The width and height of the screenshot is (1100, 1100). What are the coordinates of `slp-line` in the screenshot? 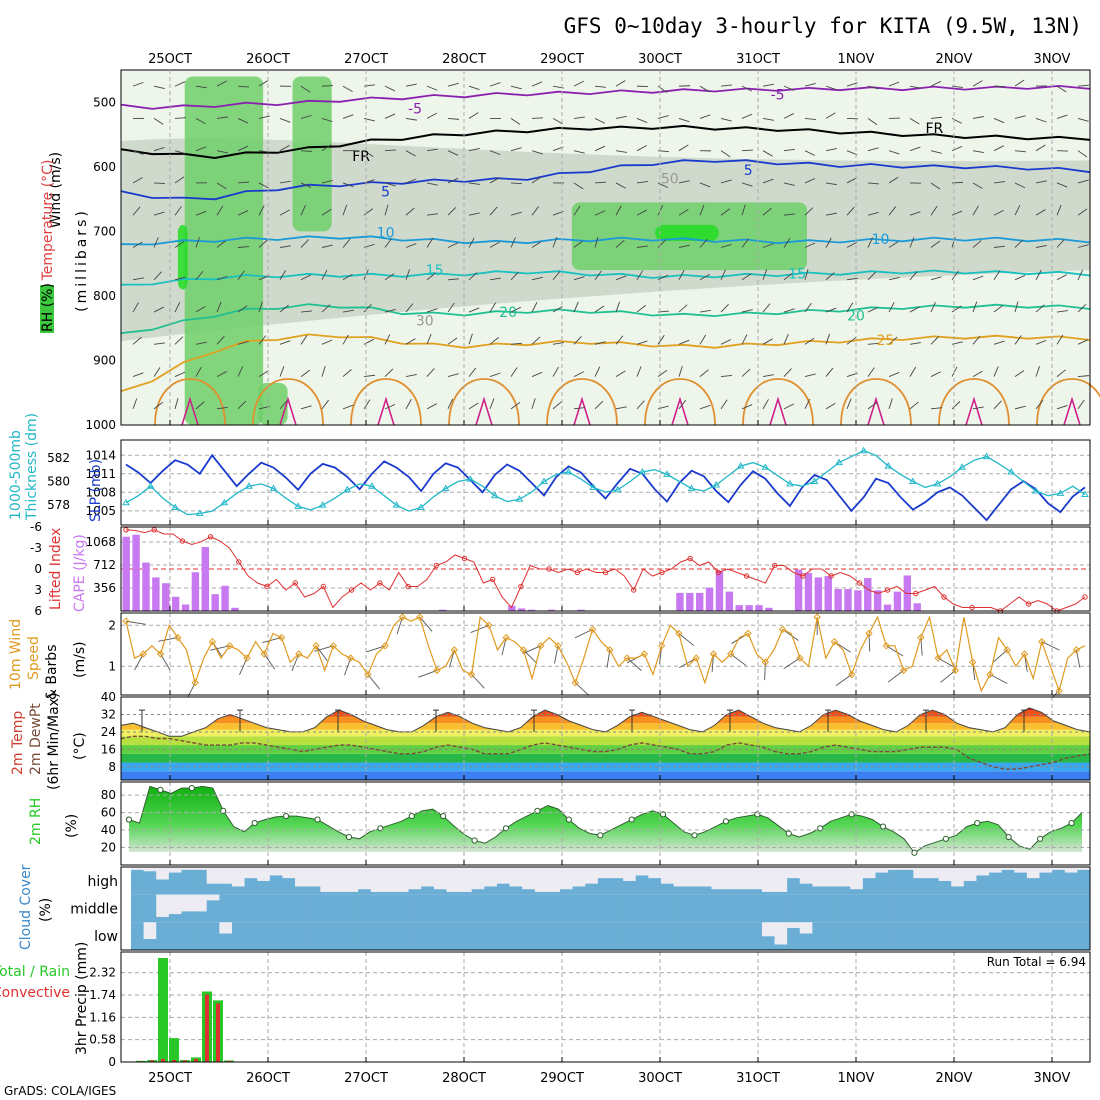 It's located at (605, 487).